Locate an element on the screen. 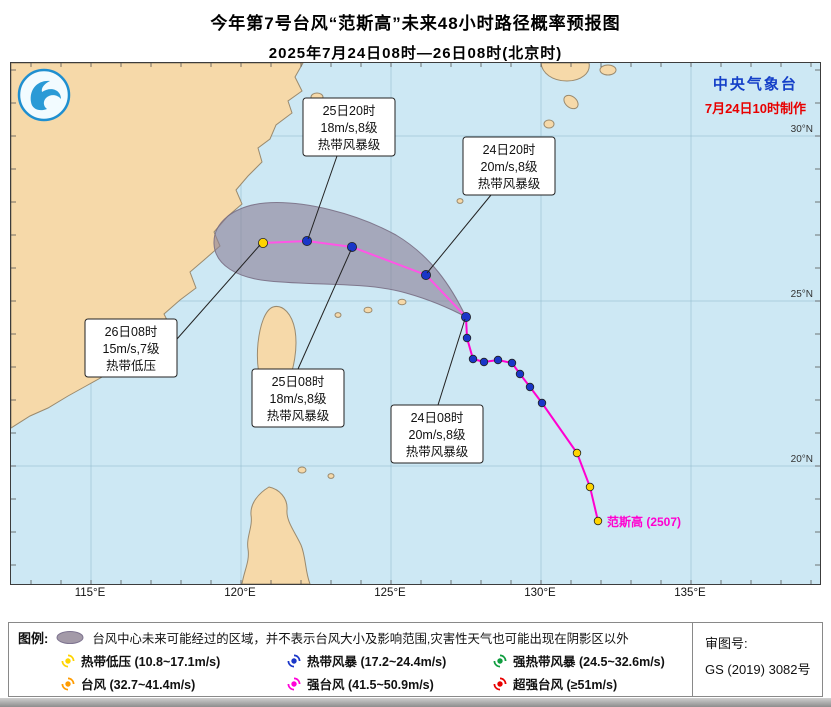  probability-cone is located at coordinates (340, 260).